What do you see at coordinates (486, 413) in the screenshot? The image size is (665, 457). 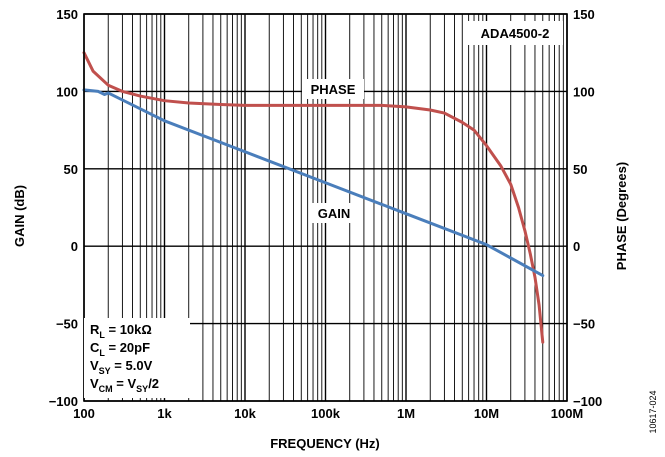 I see `x-tick-label: 10M` at bounding box center [486, 413].